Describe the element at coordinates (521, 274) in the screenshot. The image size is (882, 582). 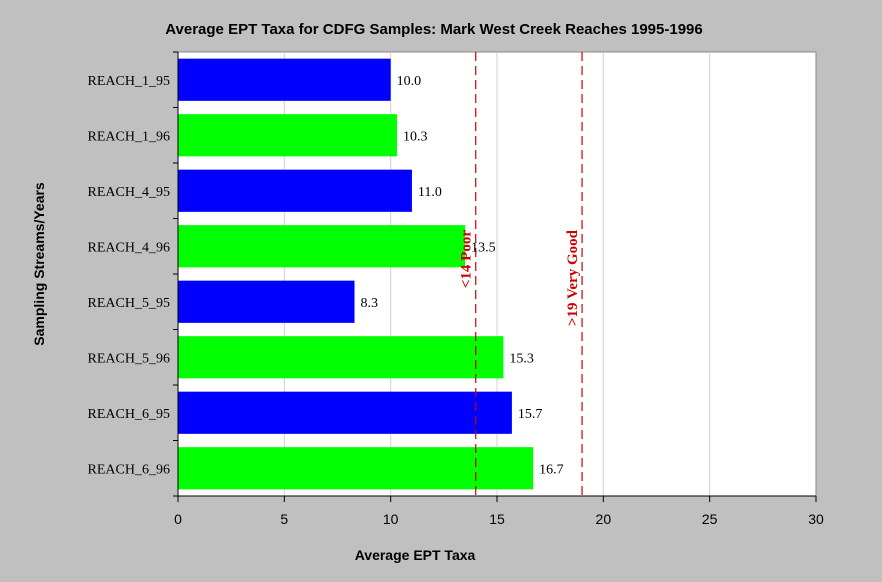
I see `reference-lines: <14 Poor >19 Very Good` at that location.